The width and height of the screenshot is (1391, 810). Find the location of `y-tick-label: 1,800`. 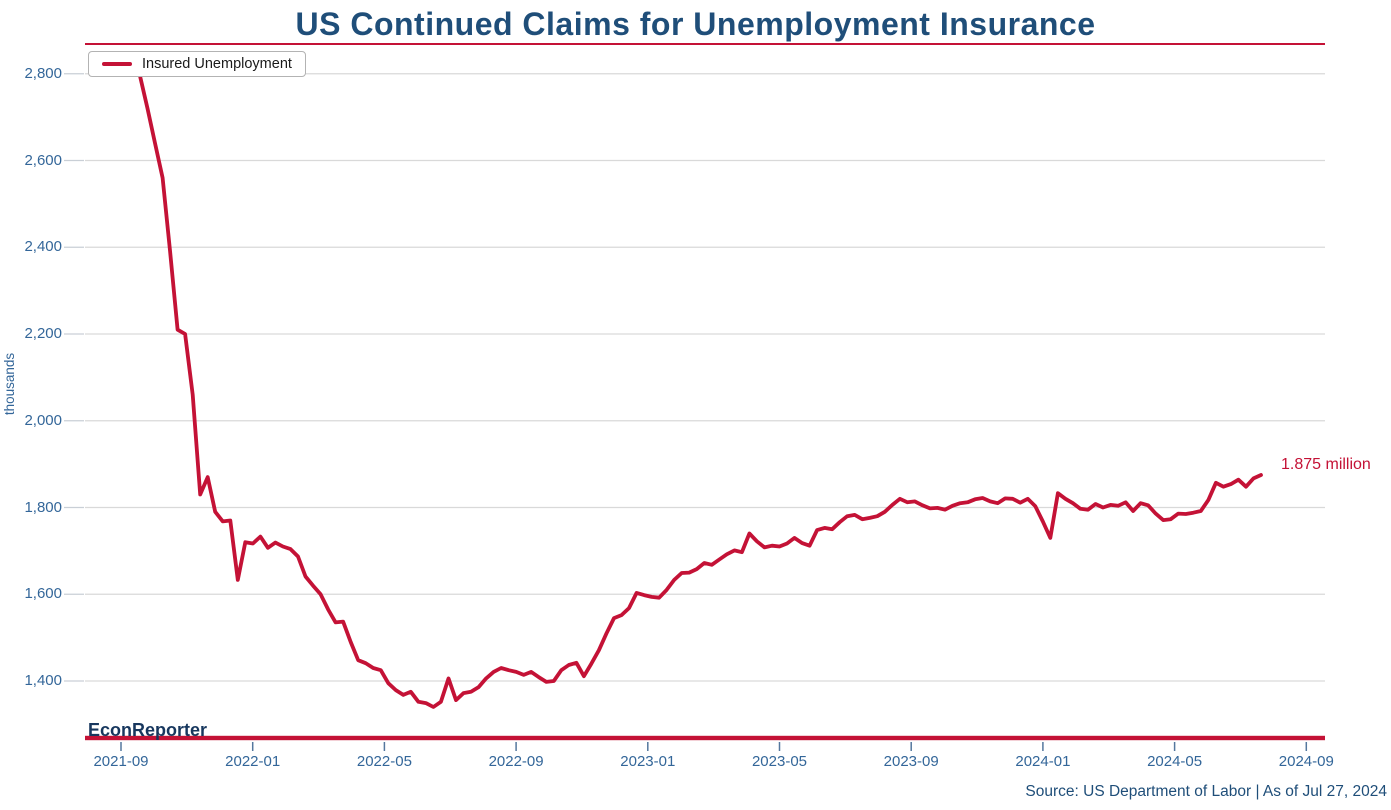

y-tick-label: 1,800 is located at coordinates (43, 507).